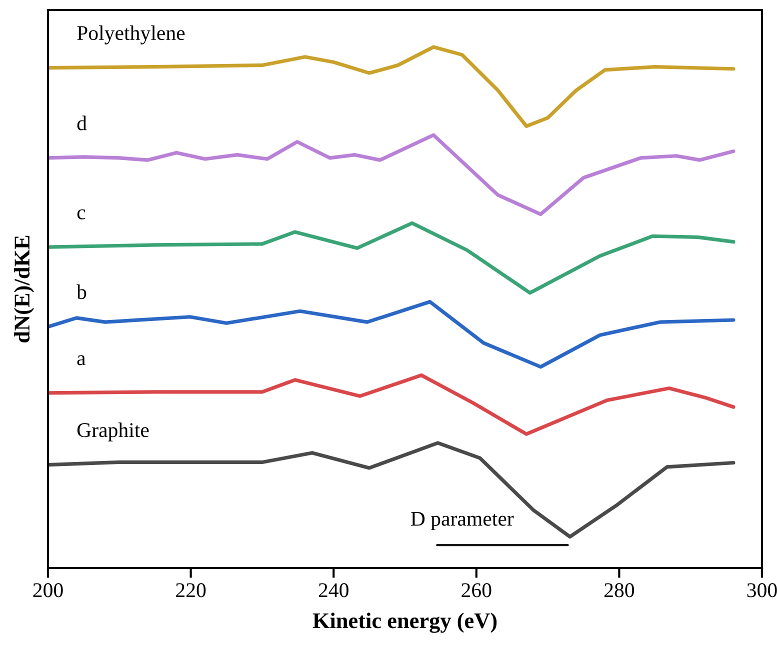 This screenshot has width=777, height=653. What do you see at coordinates (81, 360) in the screenshot?
I see `series-label: a` at bounding box center [81, 360].